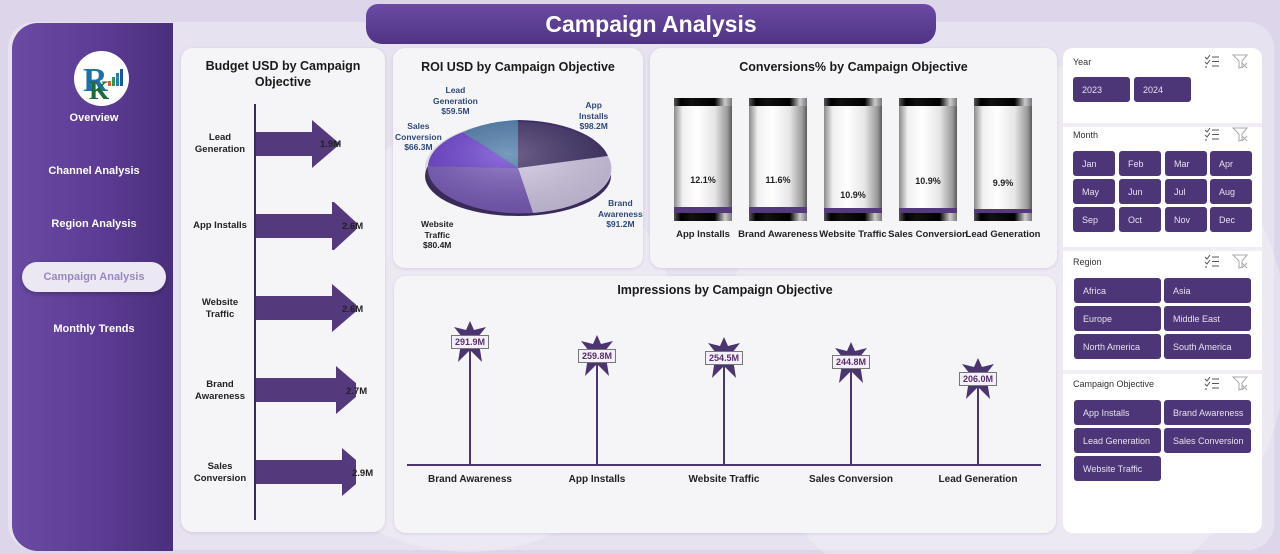 Image resolution: width=1280 pixels, height=554 pixels. I want to click on nav-region-analysis: Region Analysis, so click(94, 224).